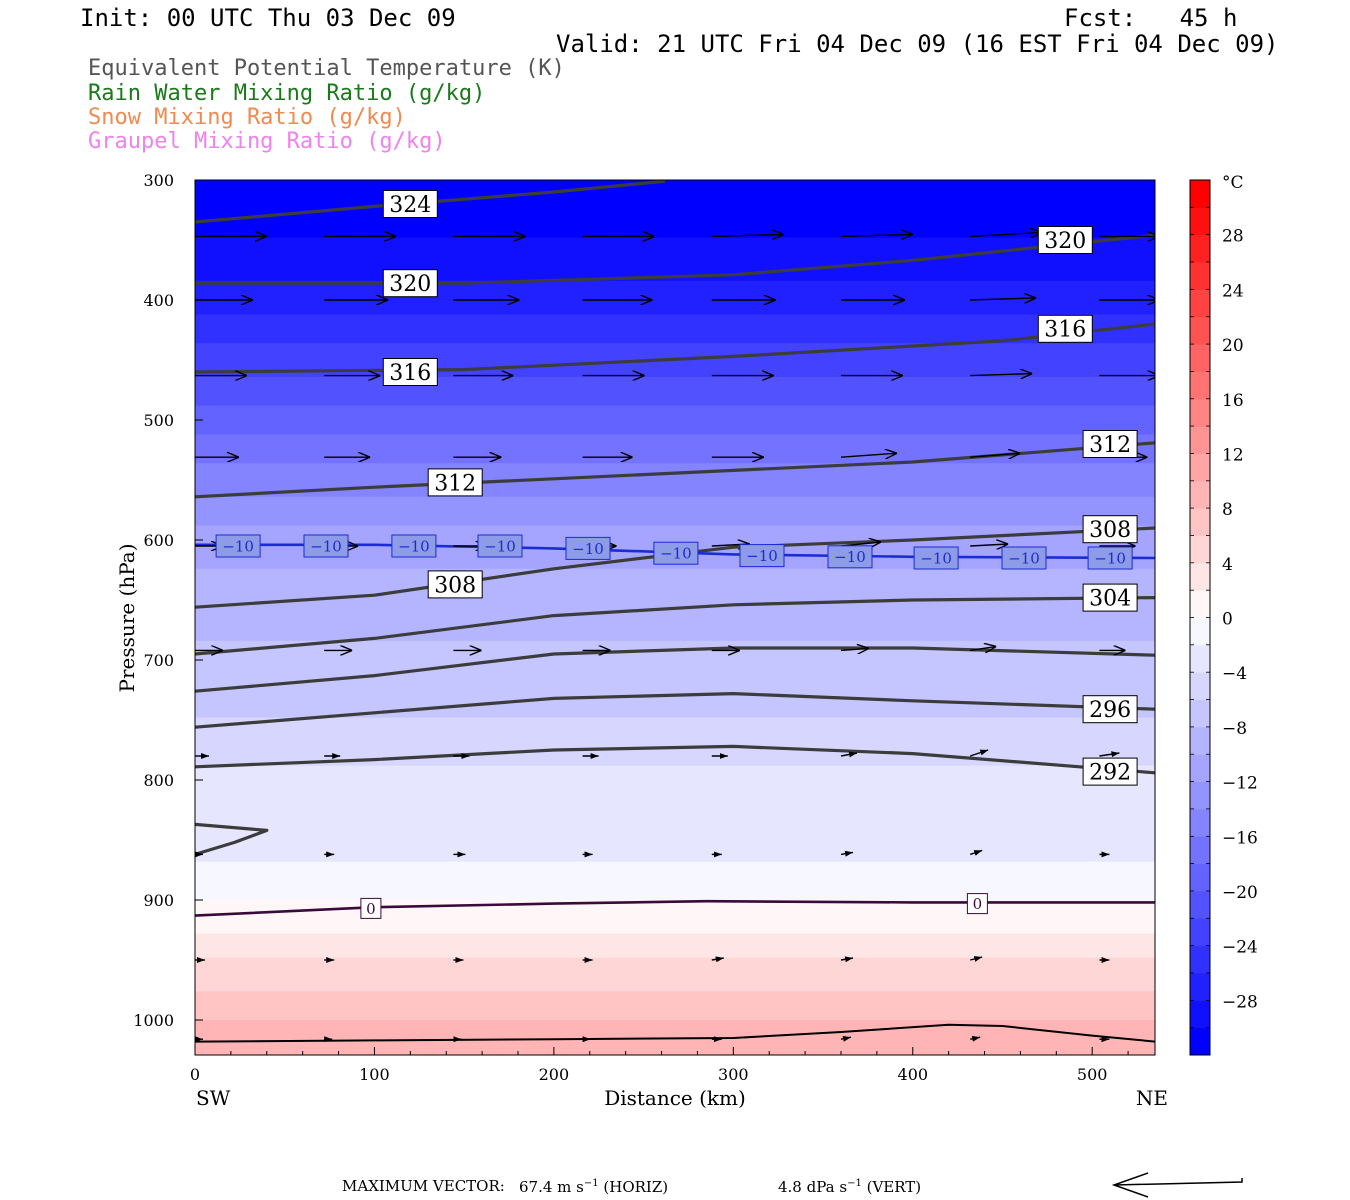 The width and height of the screenshot is (1350, 1200). Describe the element at coordinates (1233, 455) in the screenshot. I see `colorbar-tick-label: 12` at that location.